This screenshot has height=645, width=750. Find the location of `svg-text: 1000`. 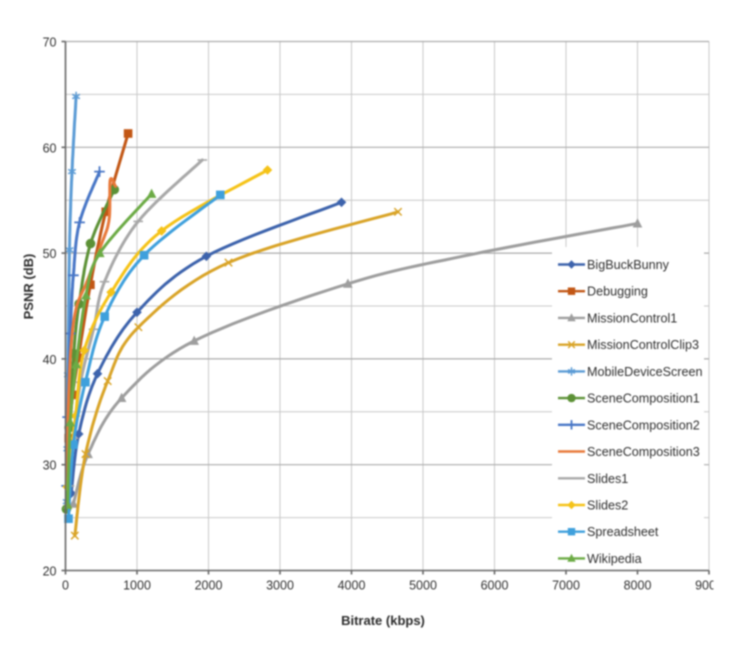

svg-text: 1000 is located at coordinates (137, 586).